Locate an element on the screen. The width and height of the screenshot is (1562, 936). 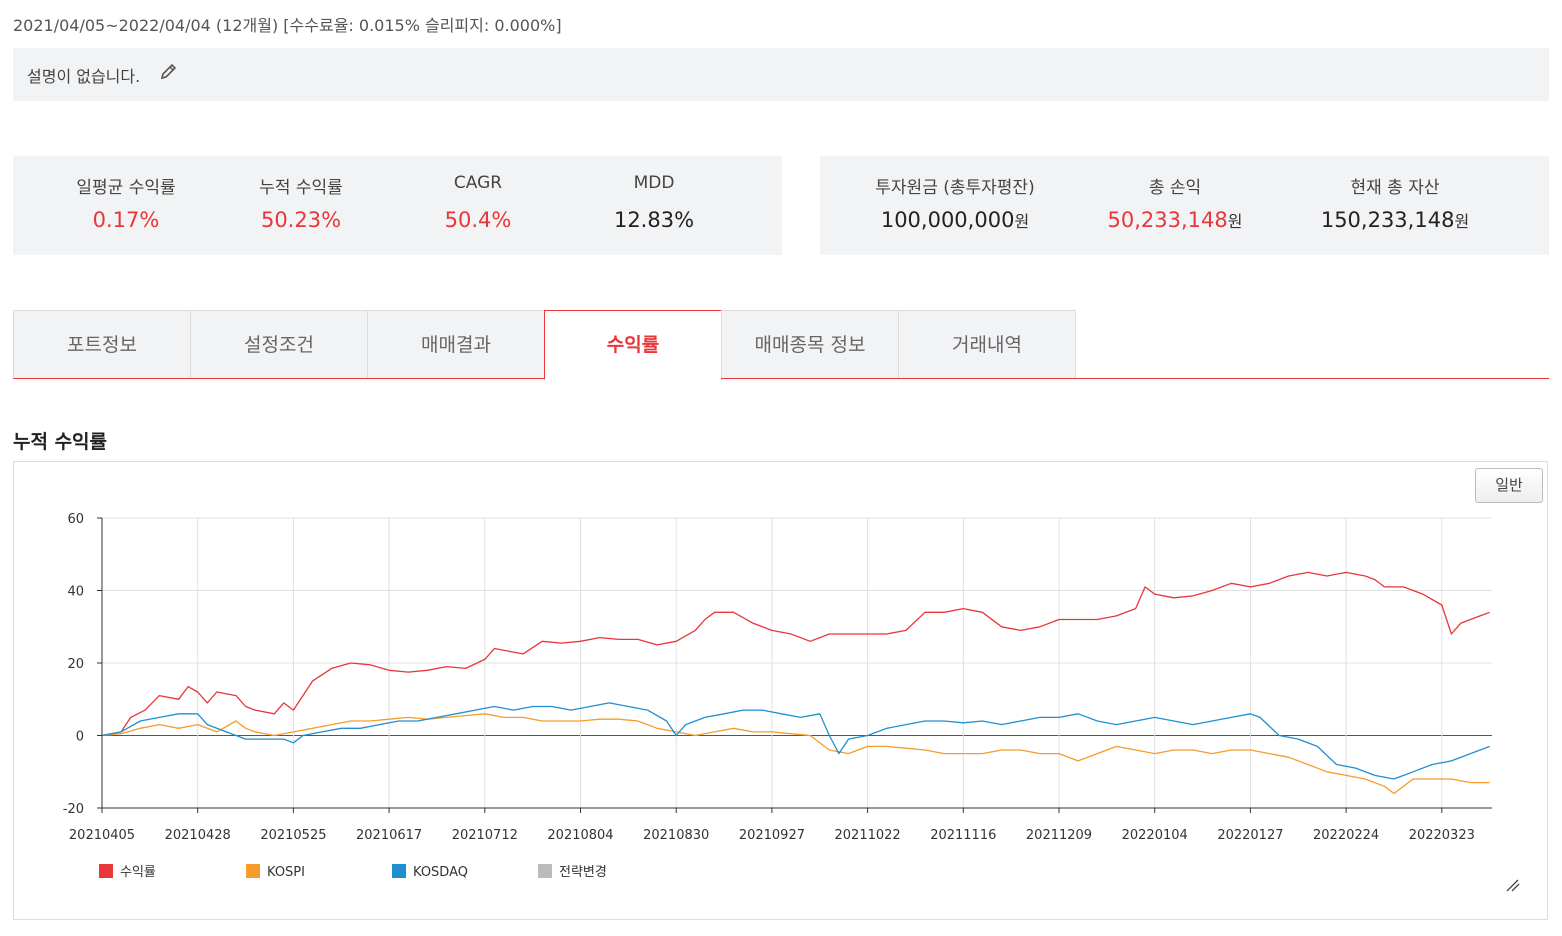
stat-cagr: CAGR 50.4% is located at coordinates (478, 205).